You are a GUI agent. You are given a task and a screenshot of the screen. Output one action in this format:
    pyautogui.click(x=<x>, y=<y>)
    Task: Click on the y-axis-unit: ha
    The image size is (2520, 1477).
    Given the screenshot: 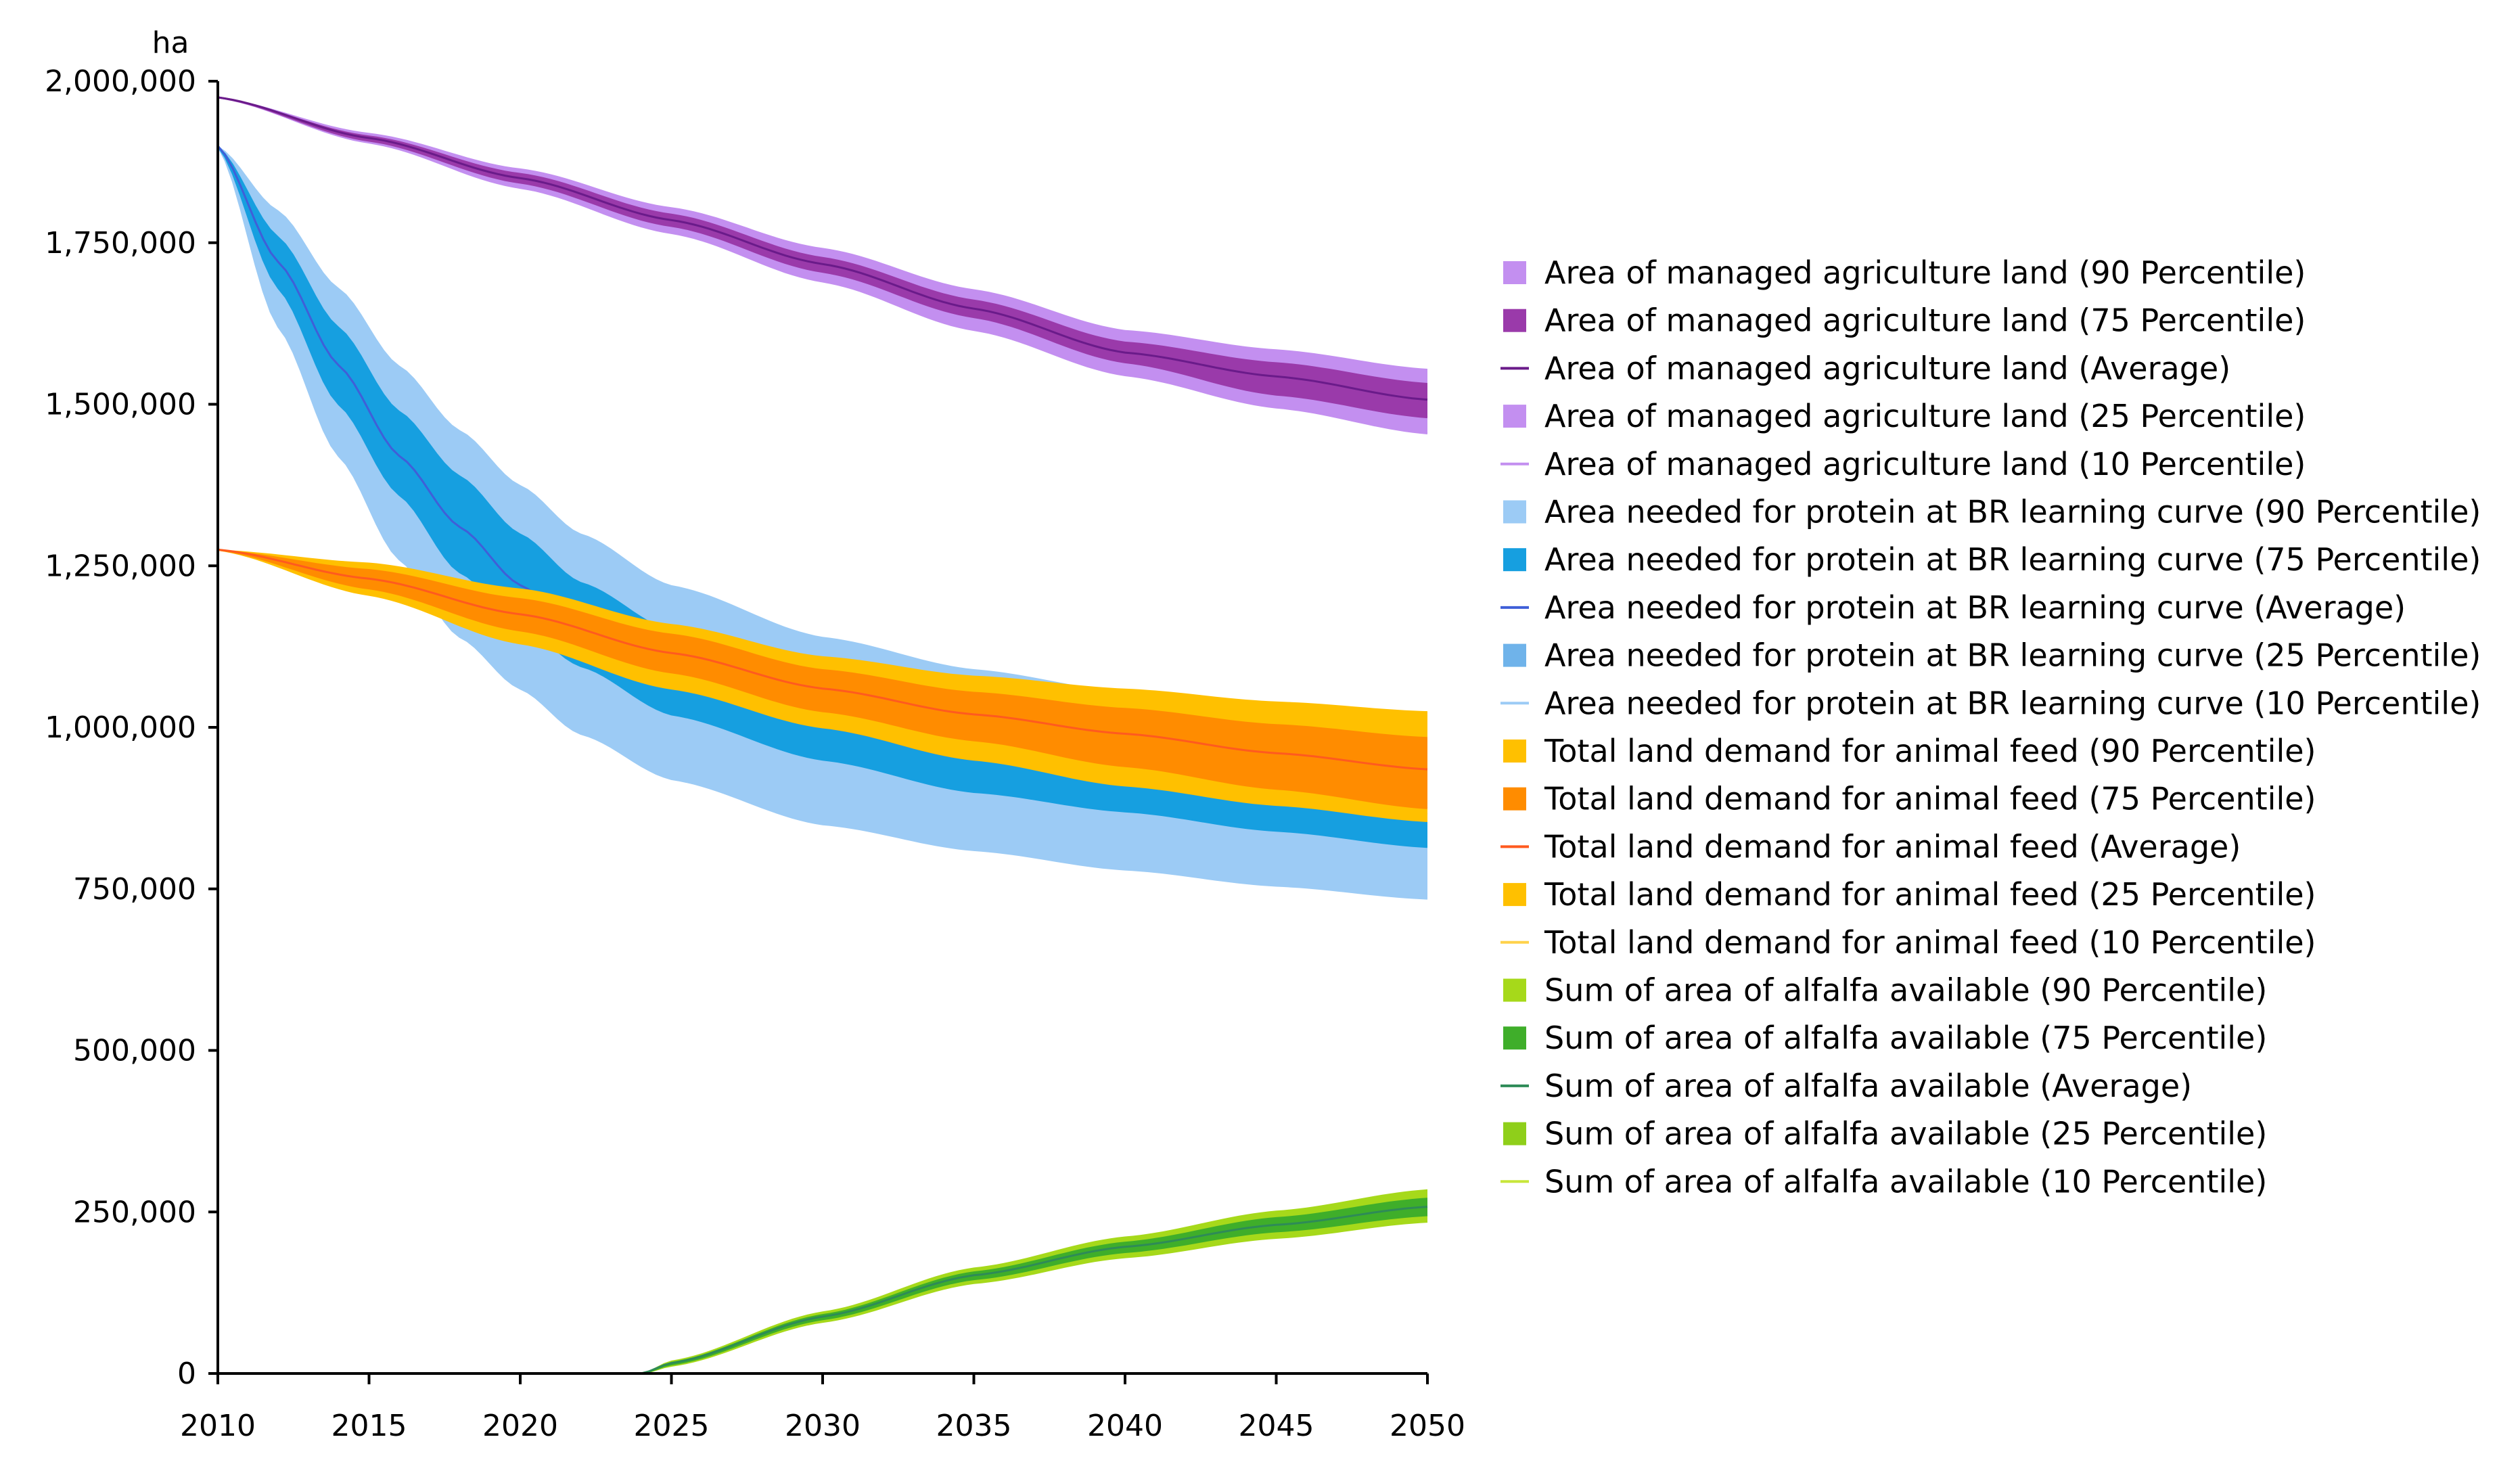 What is the action you would take?
    pyautogui.click(x=171, y=43)
    